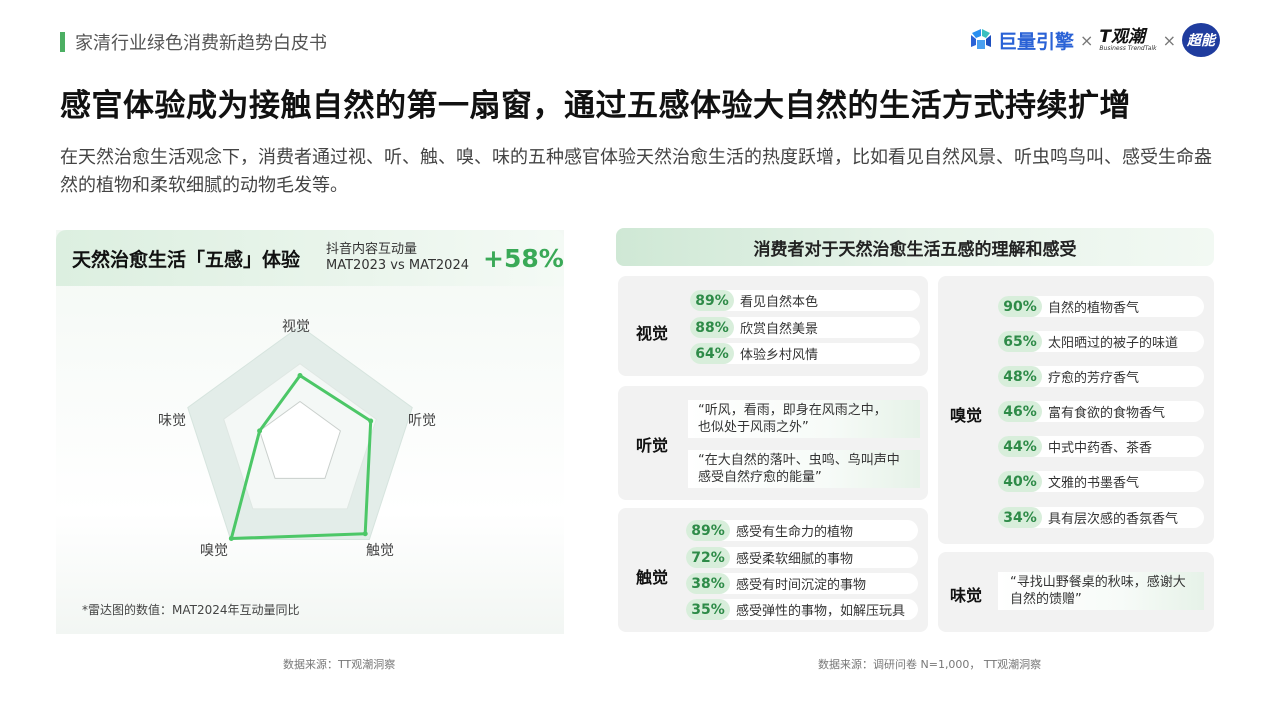 The height and width of the screenshot is (720, 1280). What do you see at coordinates (779, 355) in the screenshot?
I see `visual-item-text: 体验乡村风情` at bounding box center [779, 355].